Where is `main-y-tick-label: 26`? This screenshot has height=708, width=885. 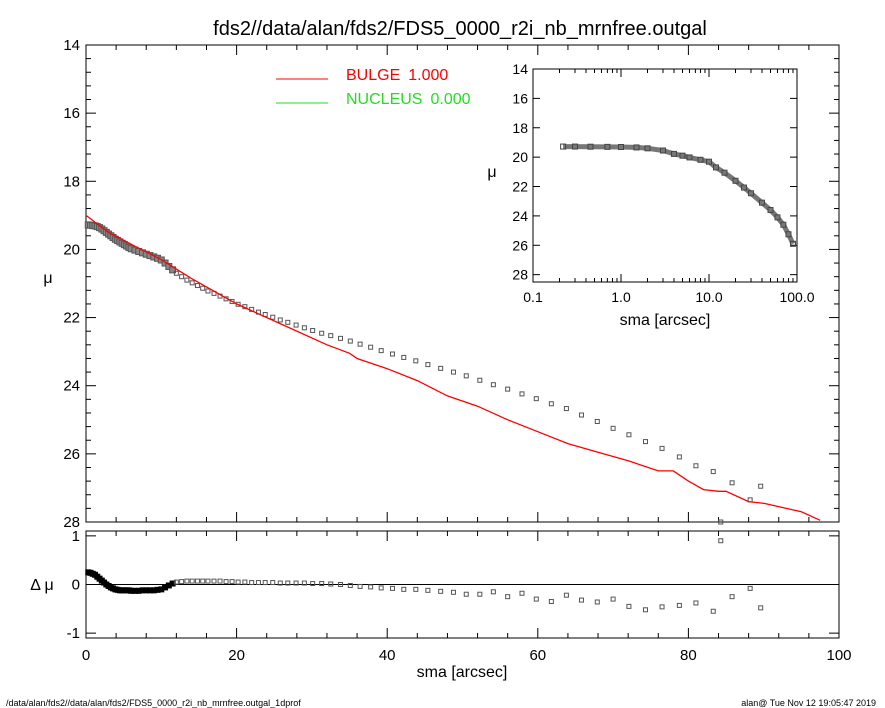 main-y-tick-label: 26 is located at coordinates (71, 454).